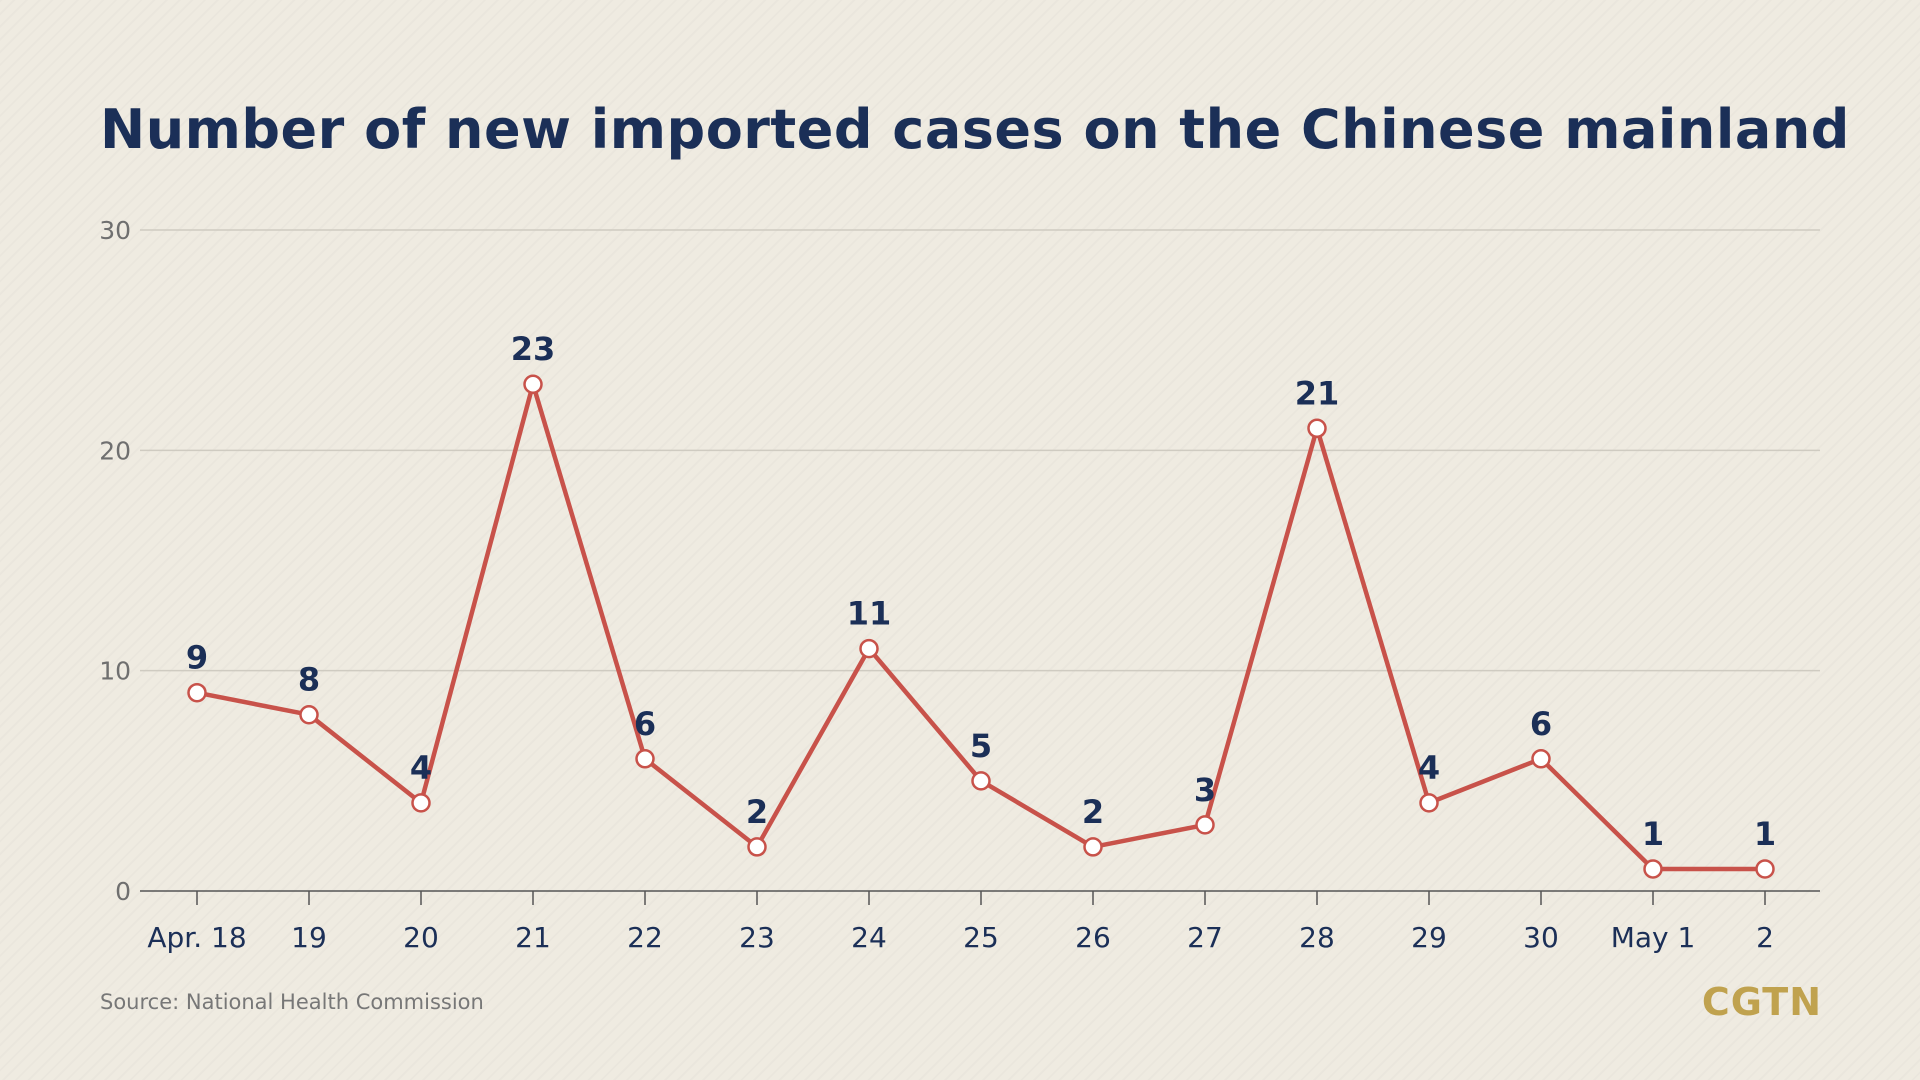 This screenshot has width=1920, height=1080. I want to click on x-tick-label: Apr. 18, so click(196, 937).